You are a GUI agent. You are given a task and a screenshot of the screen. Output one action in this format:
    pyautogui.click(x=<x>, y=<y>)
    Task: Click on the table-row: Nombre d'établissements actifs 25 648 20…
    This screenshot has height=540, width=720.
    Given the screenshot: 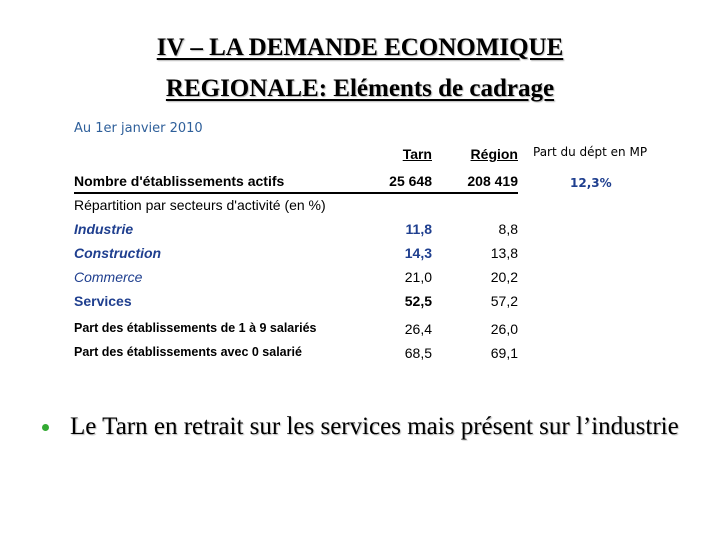 What is the action you would take?
    pyautogui.click(x=299, y=182)
    